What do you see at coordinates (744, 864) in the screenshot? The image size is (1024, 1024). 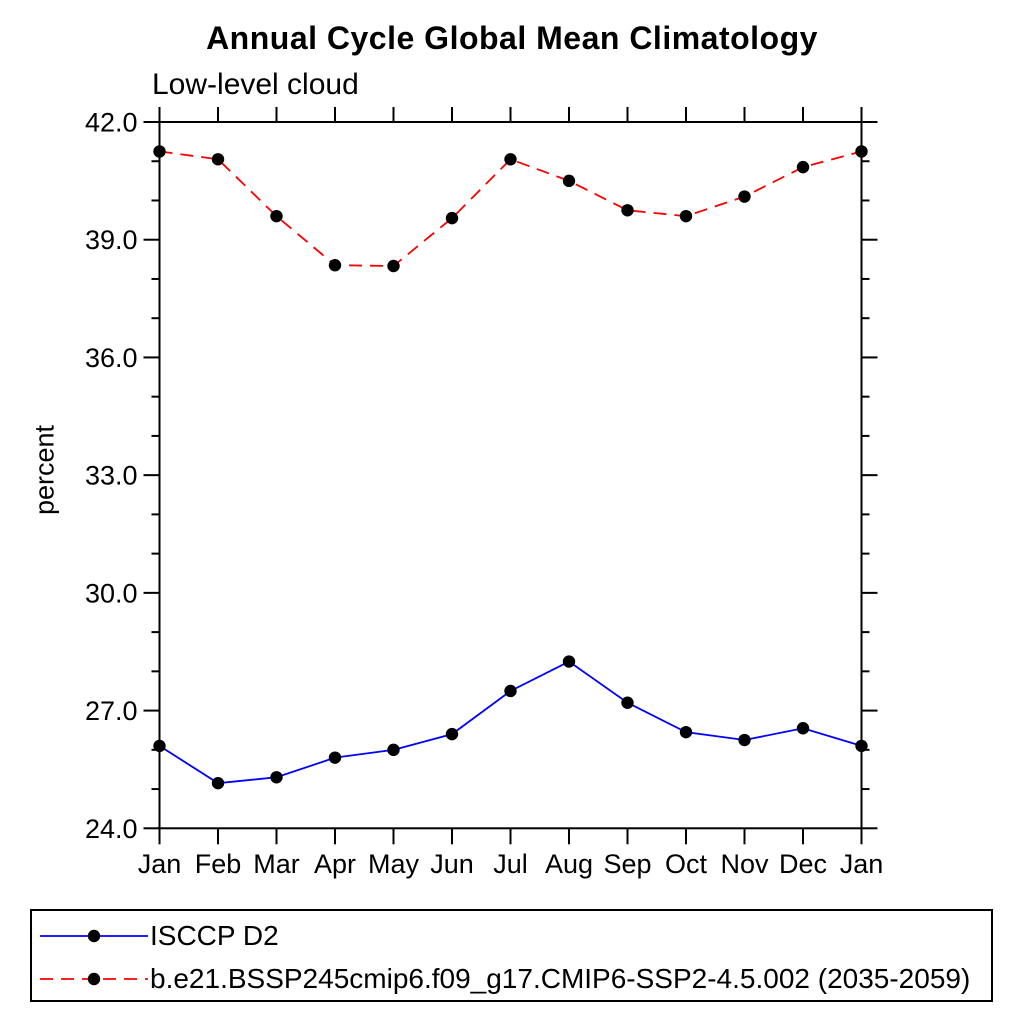 I see `x-tick-label: Nov` at bounding box center [744, 864].